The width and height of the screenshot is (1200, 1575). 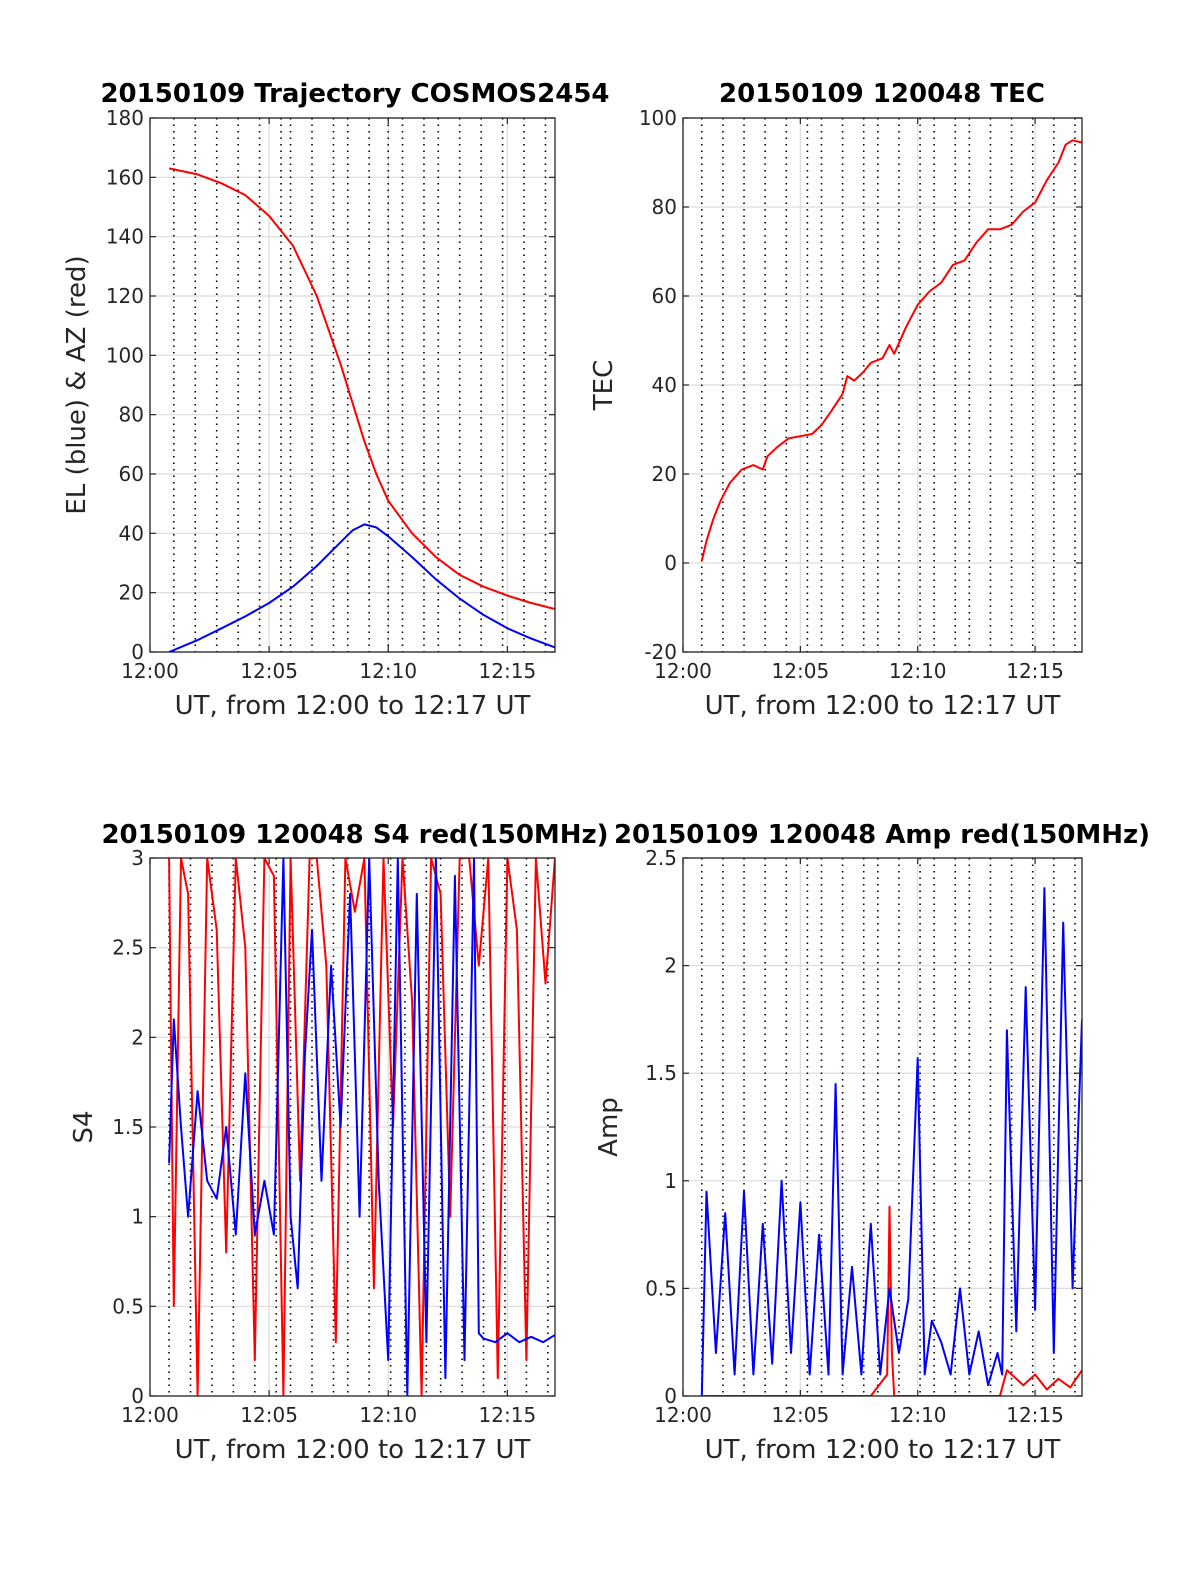 I want to click on y-tick-label: 140, so click(x=125, y=237).